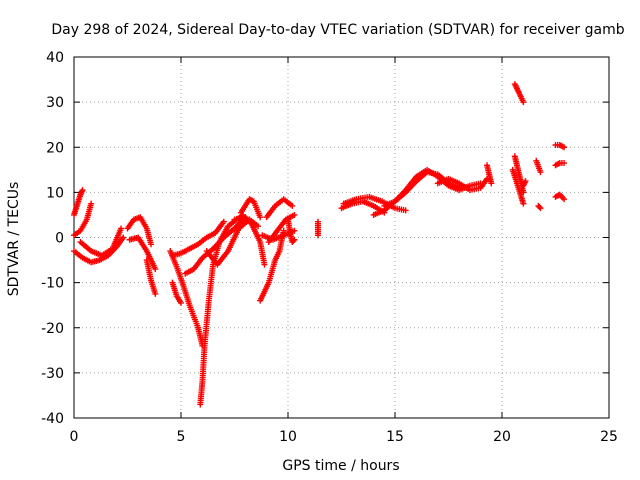 The image size is (640, 480). Describe the element at coordinates (52, 284) in the screenshot. I see `y-tick-label: -10` at that location.